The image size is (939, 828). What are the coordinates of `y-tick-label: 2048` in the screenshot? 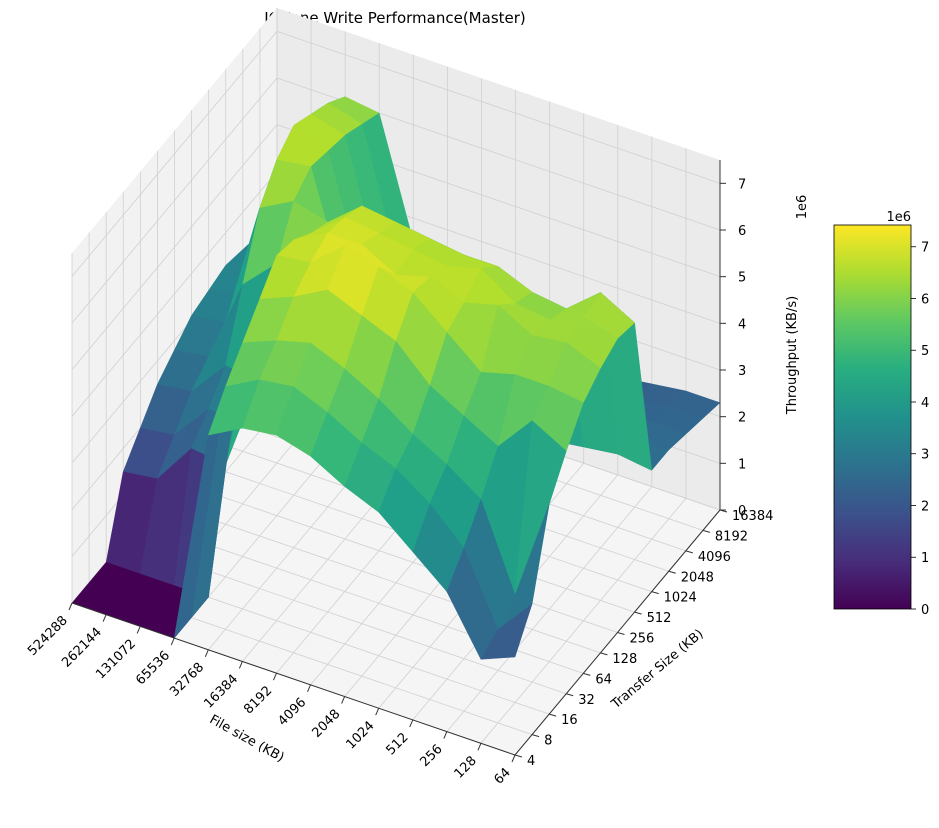 It's located at (697, 577).